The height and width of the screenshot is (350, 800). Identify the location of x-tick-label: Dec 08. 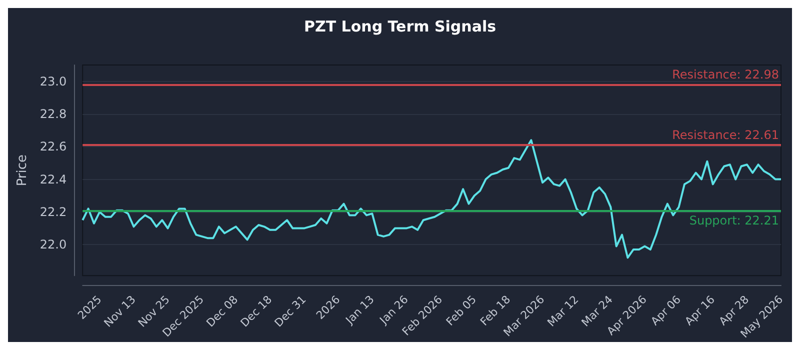
(222, 311).